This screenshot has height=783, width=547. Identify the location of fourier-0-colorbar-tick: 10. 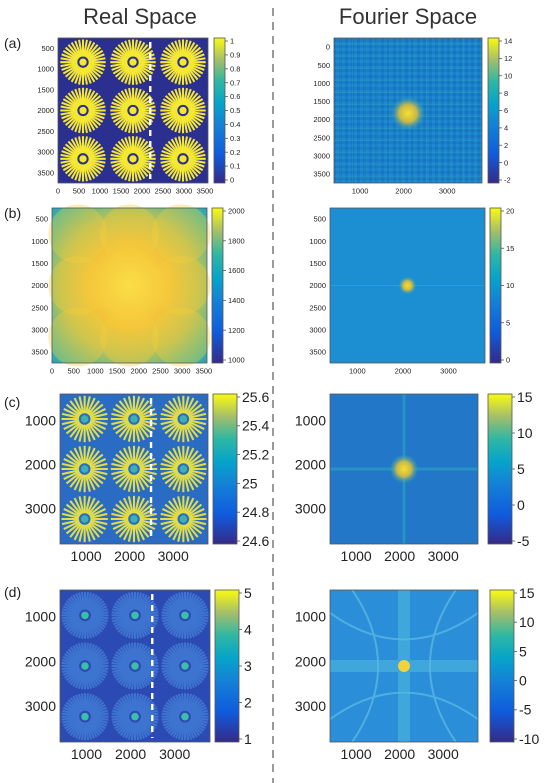
(508, 75).